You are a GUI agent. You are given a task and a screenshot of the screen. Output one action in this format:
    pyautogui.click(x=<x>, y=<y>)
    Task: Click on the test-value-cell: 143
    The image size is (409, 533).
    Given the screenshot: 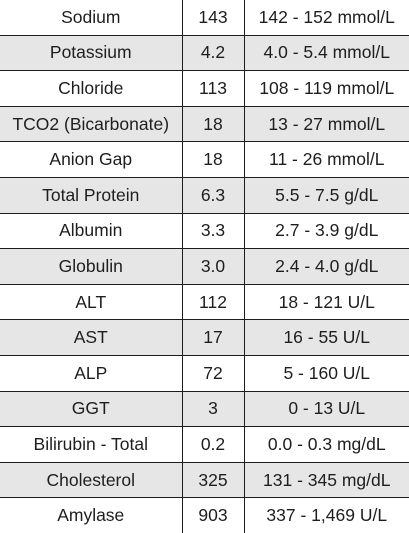 What is the action you would take?
    pyautogui.click(x=213, y=18)
    